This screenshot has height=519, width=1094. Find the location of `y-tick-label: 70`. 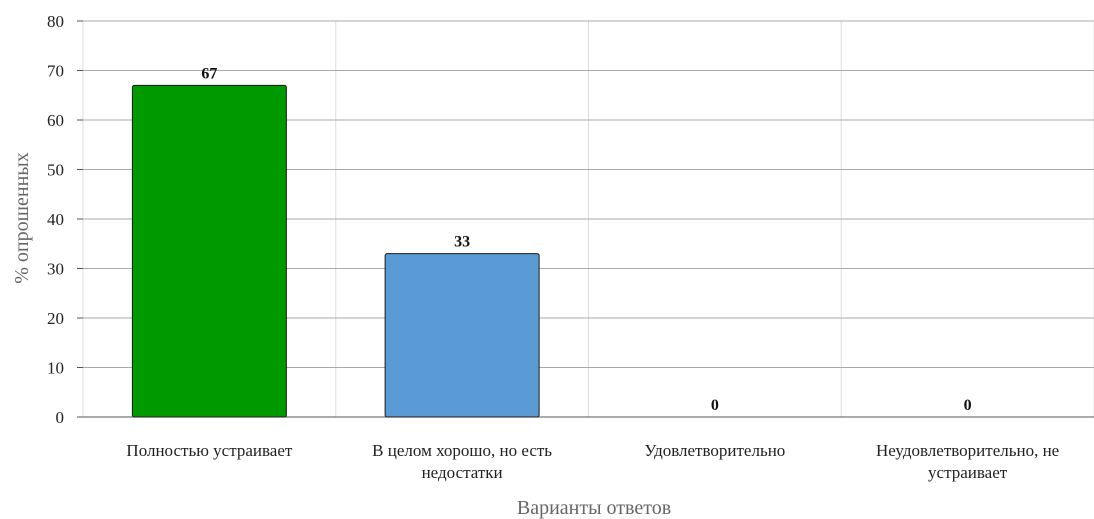

y-tick-label: 70 is located at coordinates (55, 71).